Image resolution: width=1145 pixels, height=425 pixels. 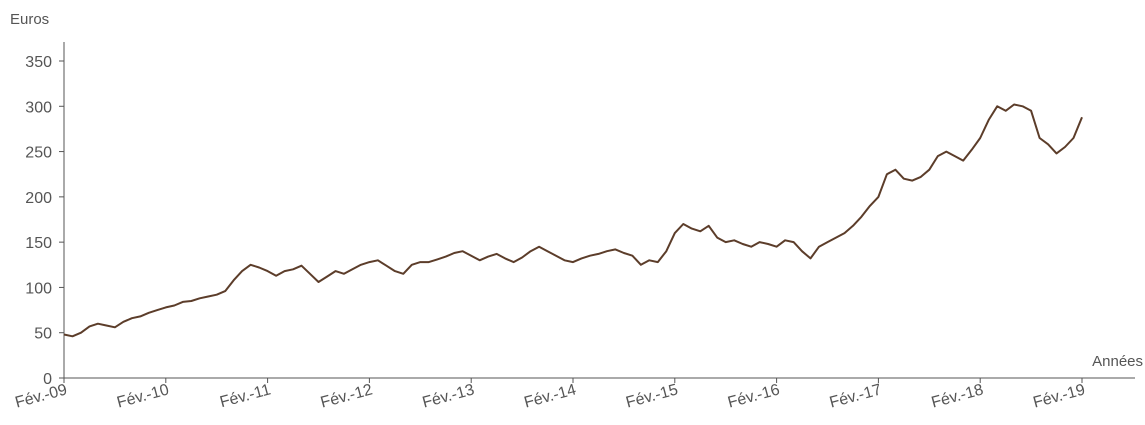 What do you see at coordinates (1059, 396) in the screenshot?
I see `x-tick-label: Fév.-19` at bounding box center [1059, 396].